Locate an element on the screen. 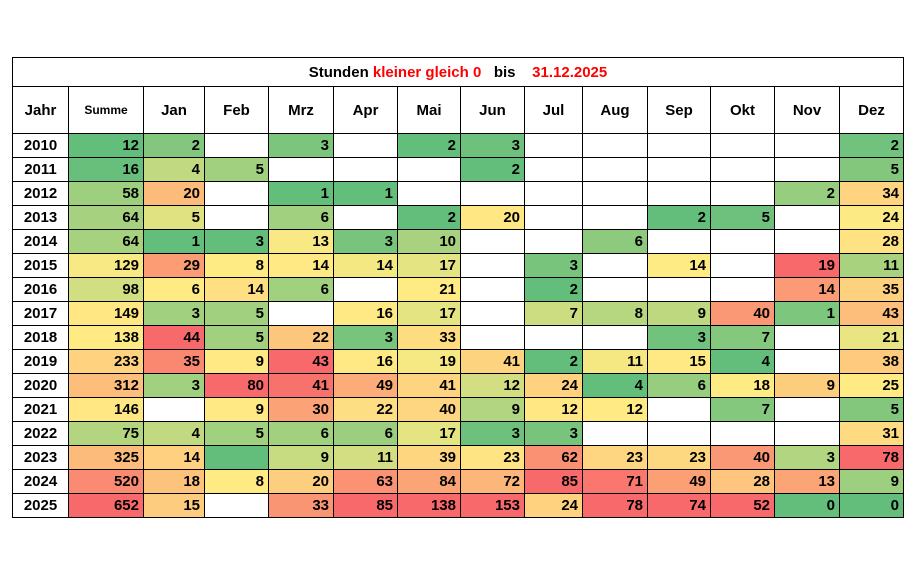  cell-summe: 129 is located at coordinates (106, 265).